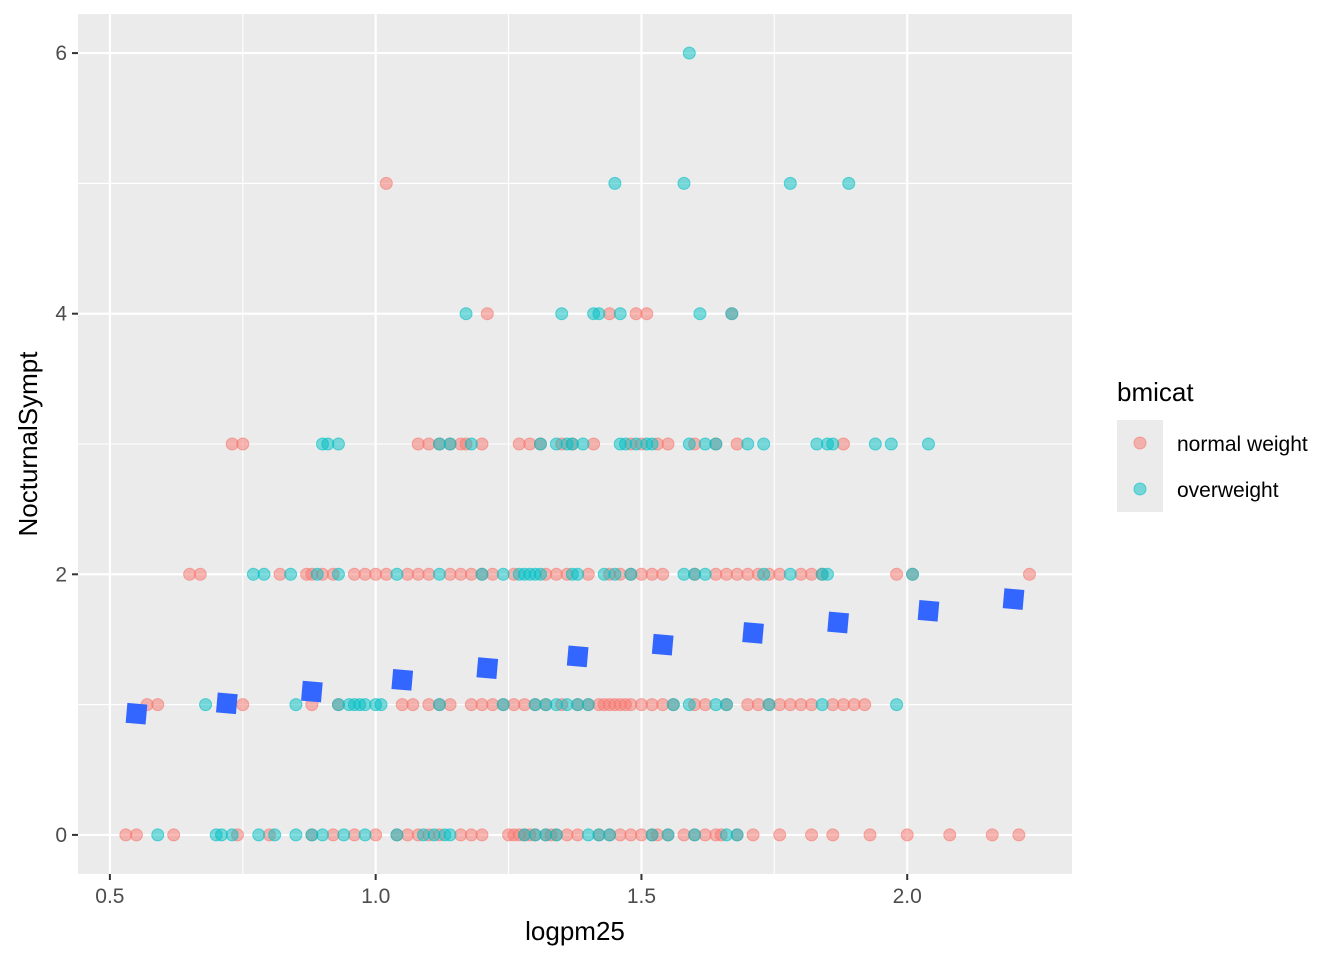 This screenshot has width=1344, height=960. I want to click on y-tick-label: 4, so click(61, 314).